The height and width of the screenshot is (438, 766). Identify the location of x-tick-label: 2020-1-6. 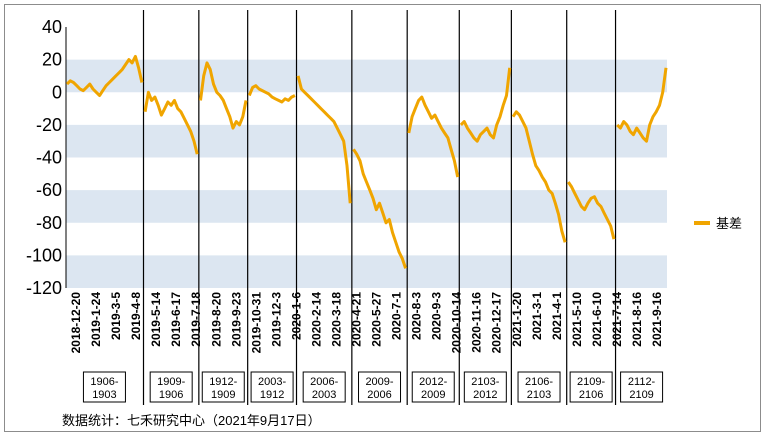
(296, 316).